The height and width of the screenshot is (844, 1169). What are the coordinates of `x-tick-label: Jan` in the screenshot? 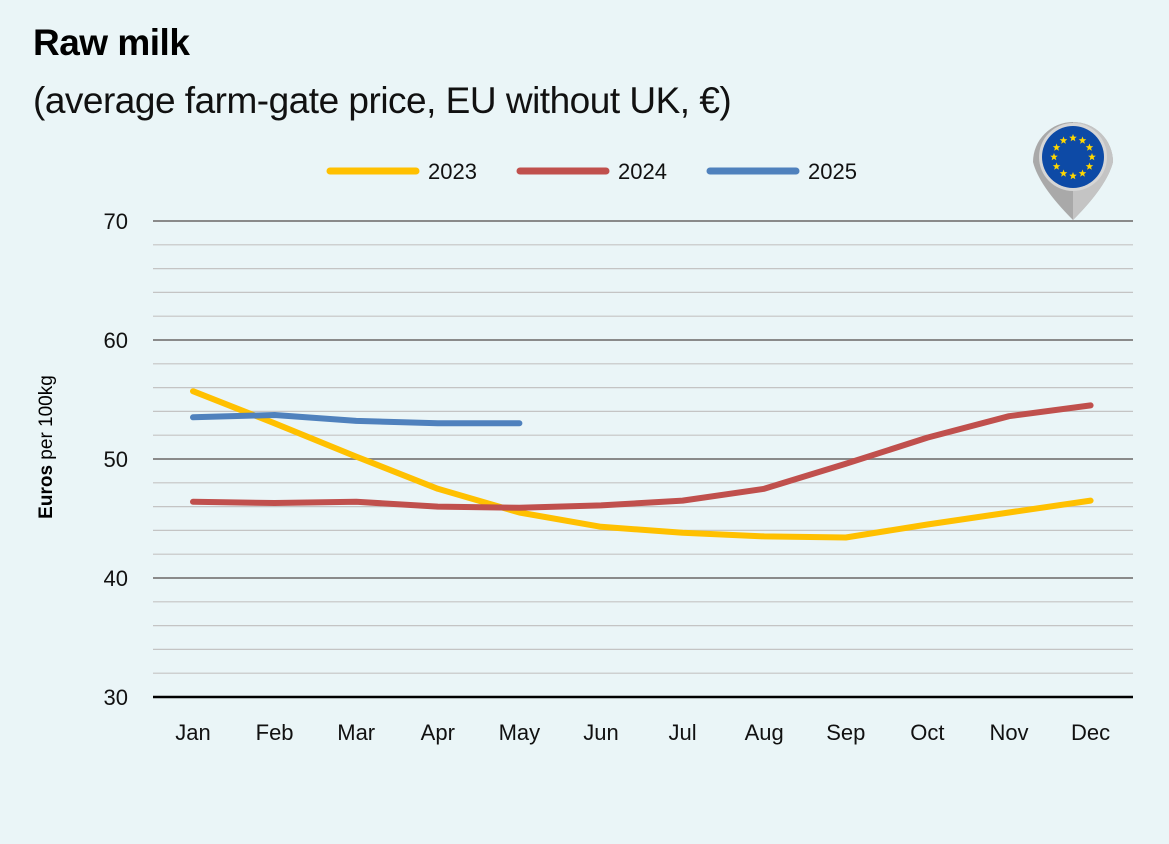 It's located at (192, 732).